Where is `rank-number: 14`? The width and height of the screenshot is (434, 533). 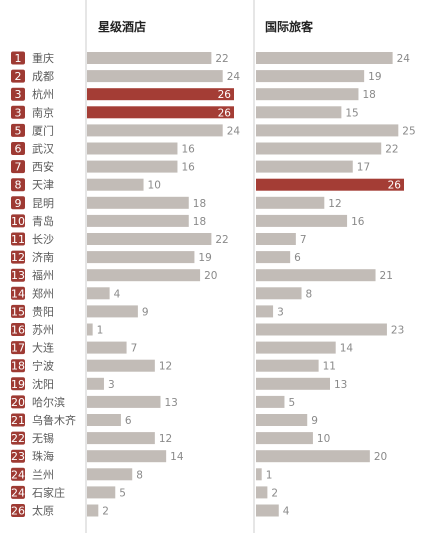
rank-number: 14 is located at coordinates (18, 293).